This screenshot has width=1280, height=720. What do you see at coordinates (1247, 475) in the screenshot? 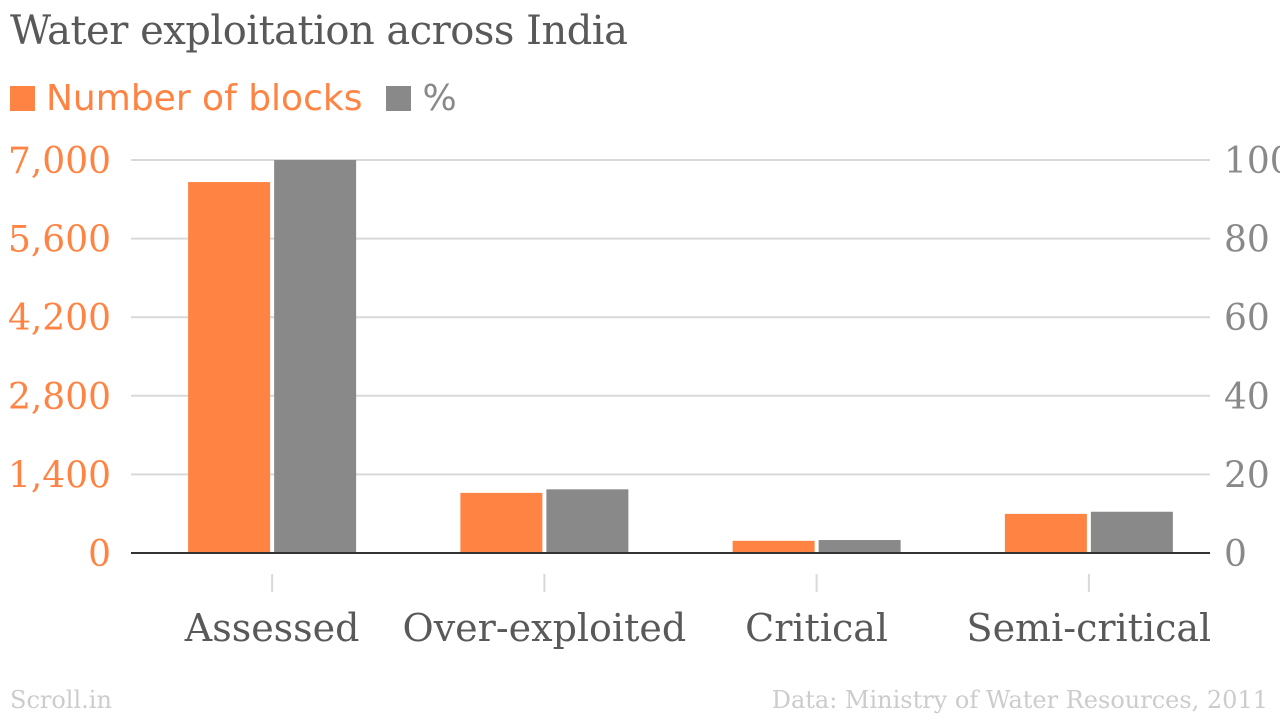
I see `y-right-tick-label-1: 20` at bounding box center [1247, 475].